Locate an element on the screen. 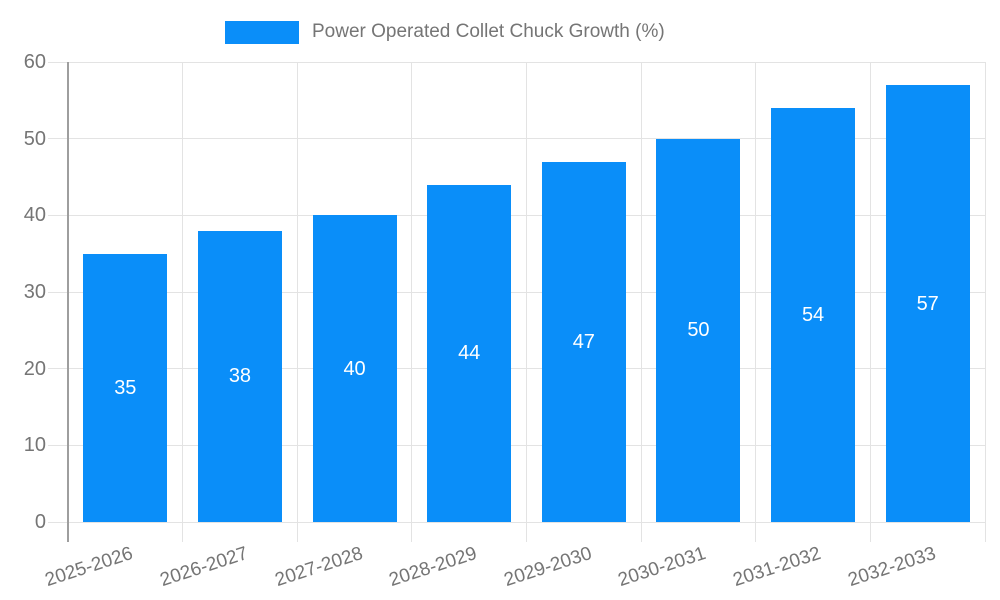  x-tick-label: 2026-2027 is located at coordinates (204, 567).